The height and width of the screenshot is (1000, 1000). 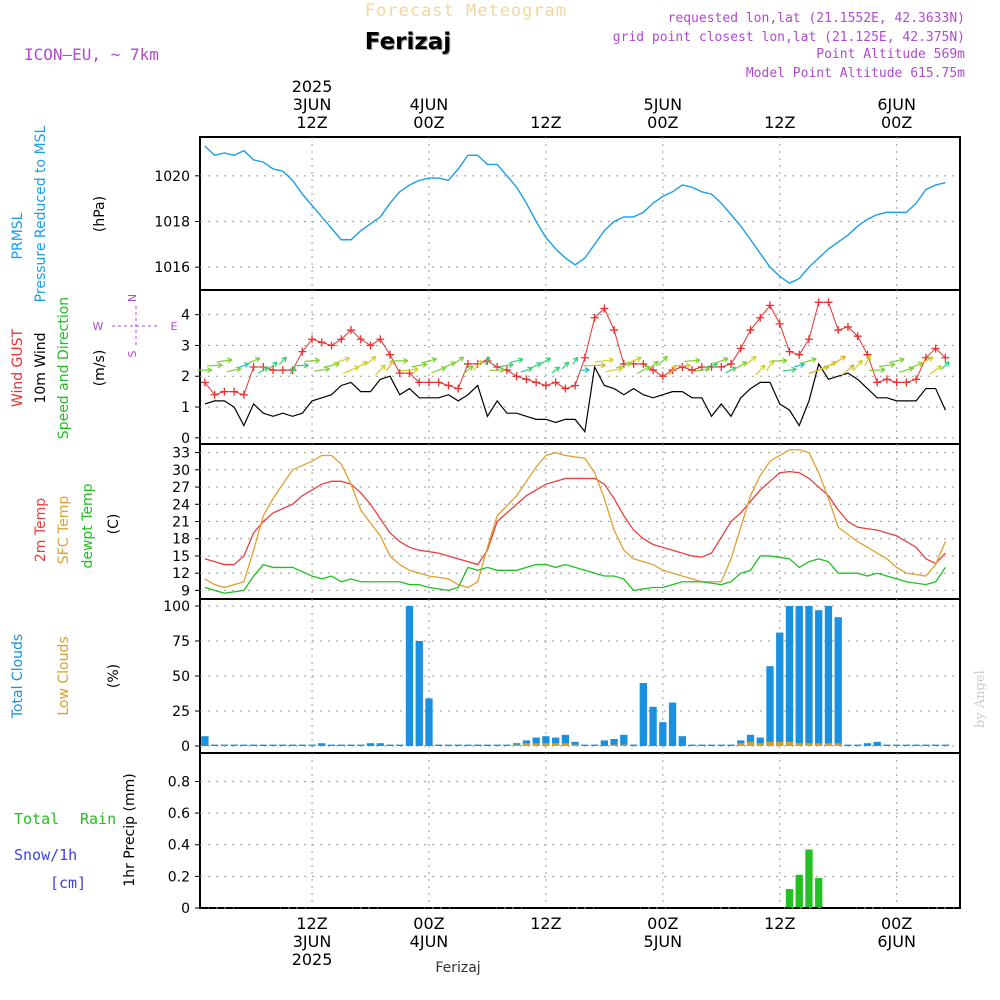 What do you see at coordinates (466, 11) in the screenshot?
I see `chart-title: Forecast Meteogram` at bounding box center [466, 11].